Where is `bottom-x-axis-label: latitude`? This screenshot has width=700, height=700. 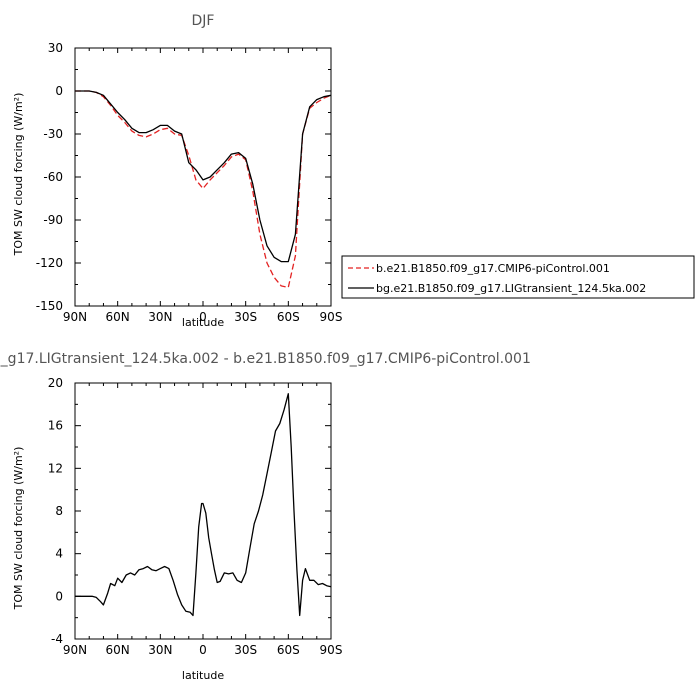
bottom-x-axis-label: latitude is located at coordinates (203, 675).